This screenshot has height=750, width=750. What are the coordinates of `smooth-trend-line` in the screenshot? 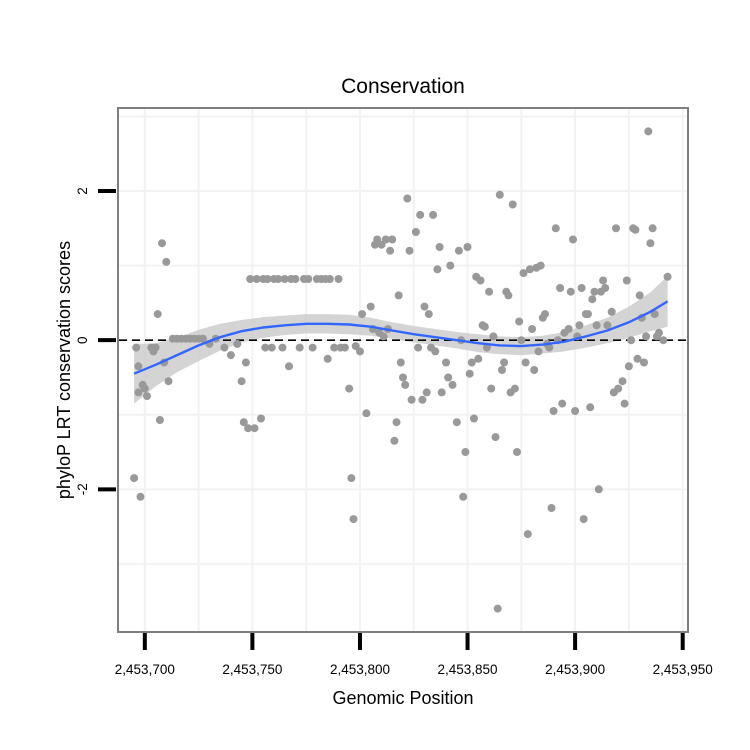 It's located at (401, 337).